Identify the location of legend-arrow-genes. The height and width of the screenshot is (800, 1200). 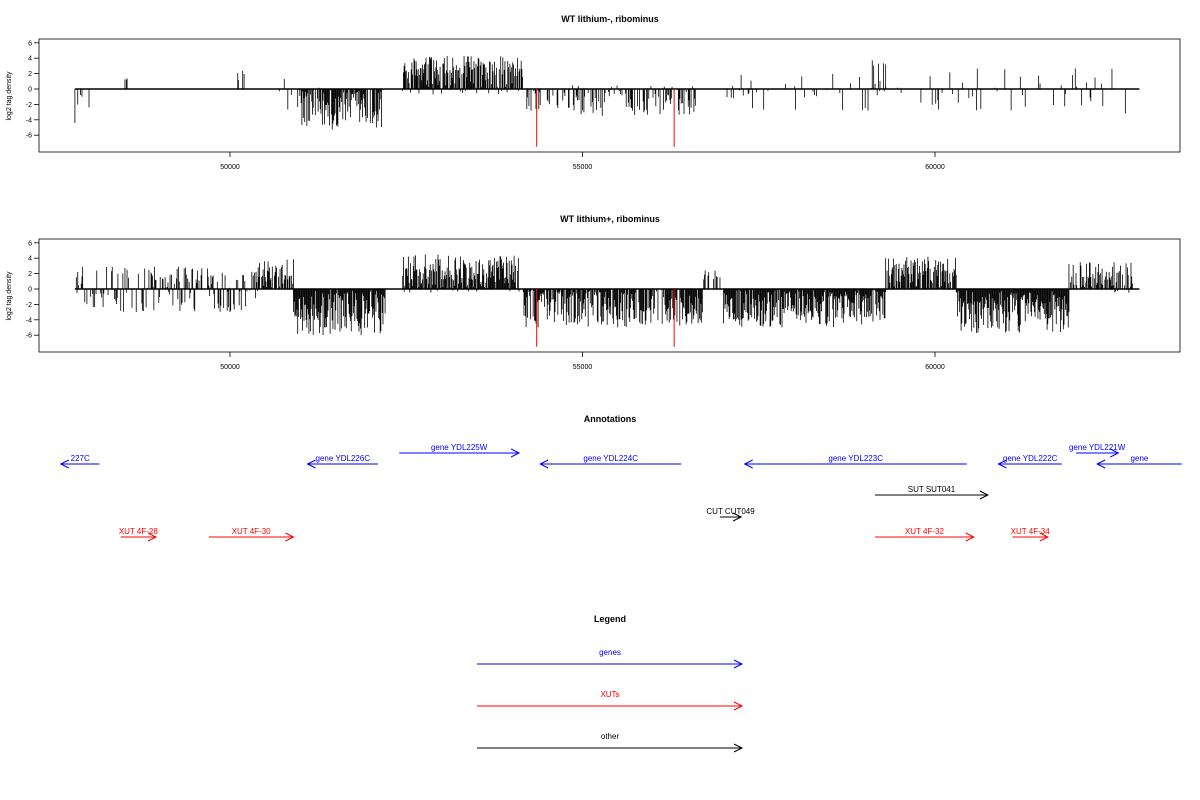
(610, 664).